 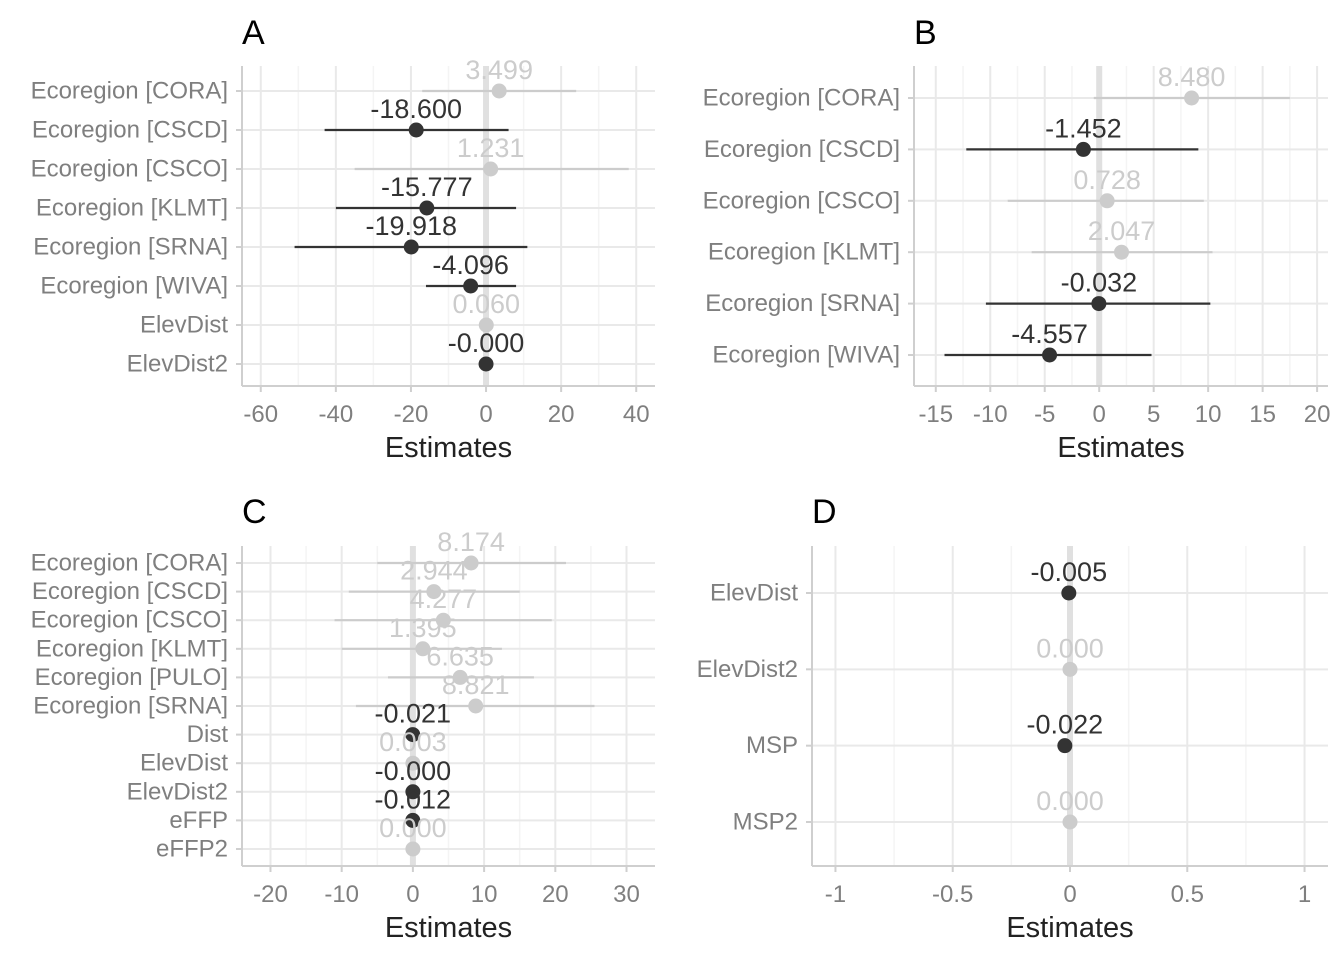 I want to click on x-tick-label: -0.5, so click(x=952, y=894).